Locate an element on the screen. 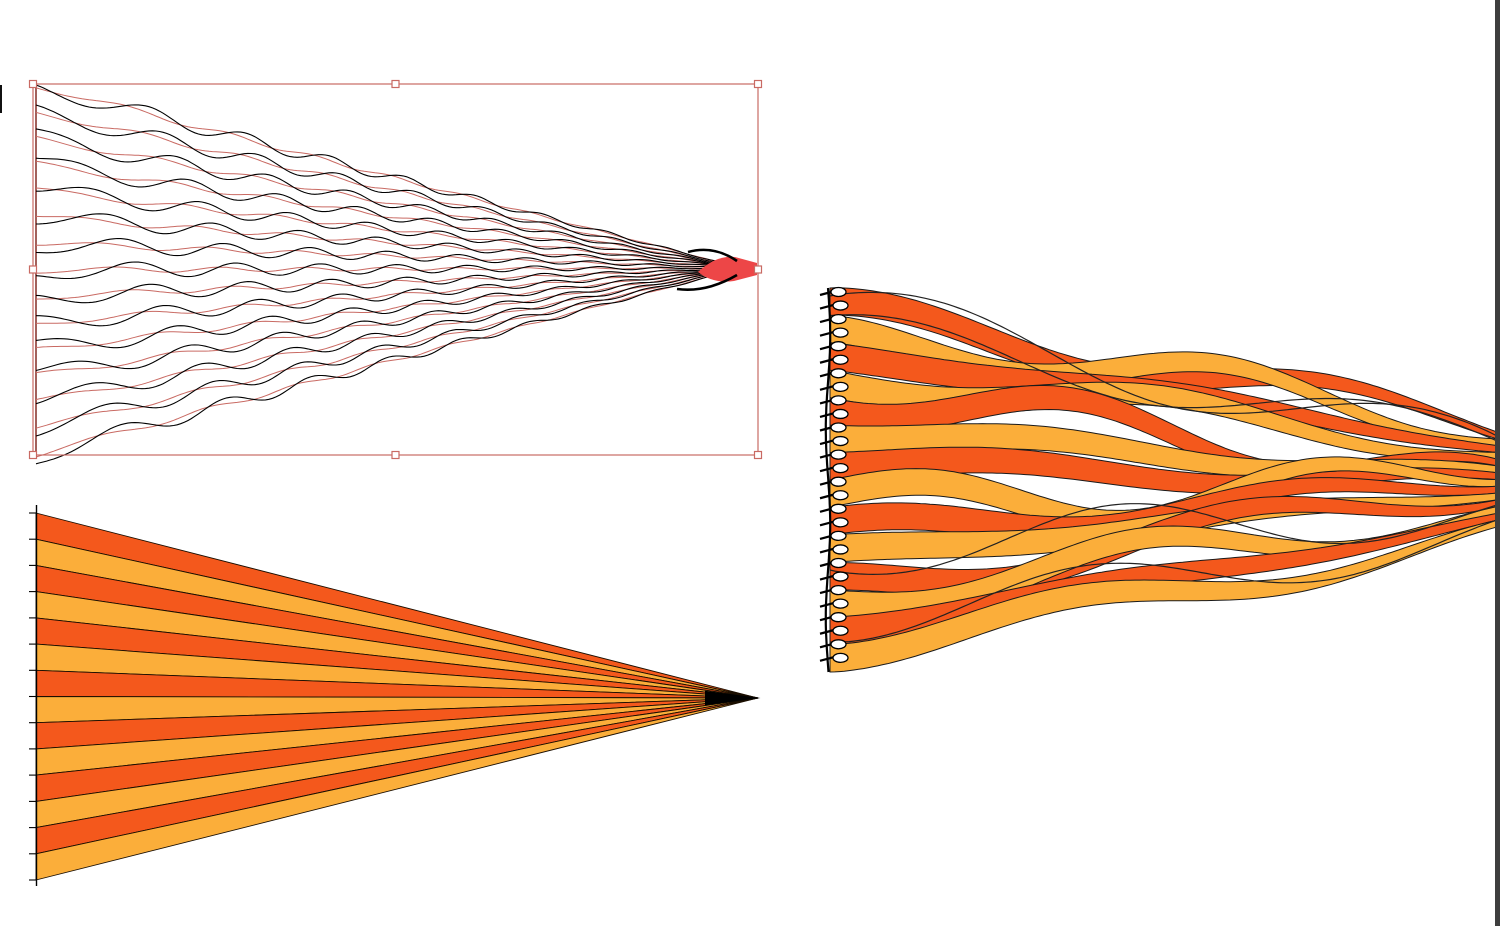  selection-handle-bottom-right is located at coordinates (758, 455).